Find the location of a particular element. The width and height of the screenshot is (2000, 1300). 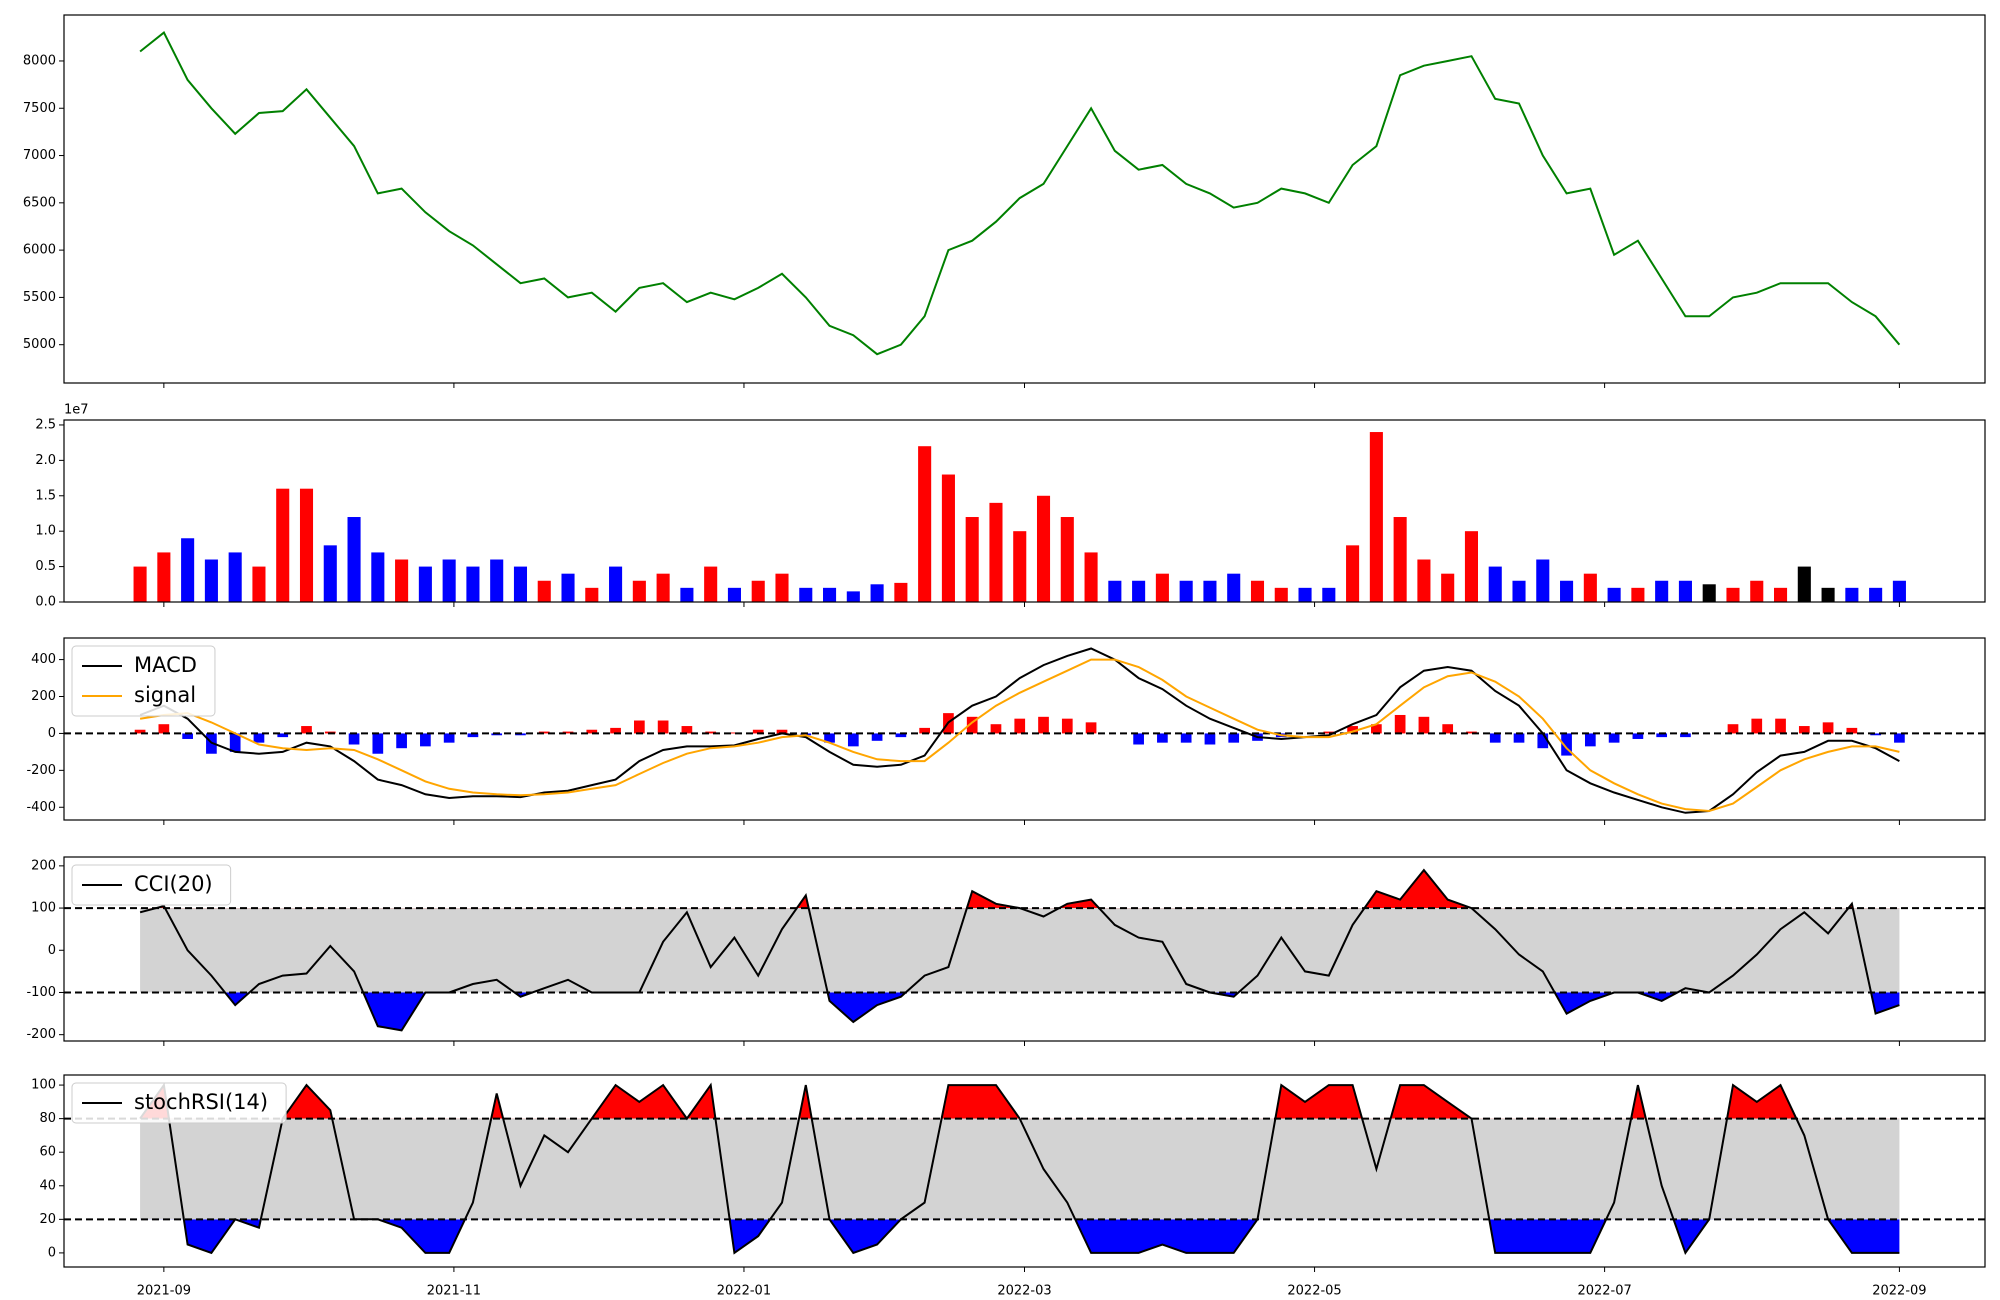

legend: stochRSI(14) is located at coordinates (179, 1103).